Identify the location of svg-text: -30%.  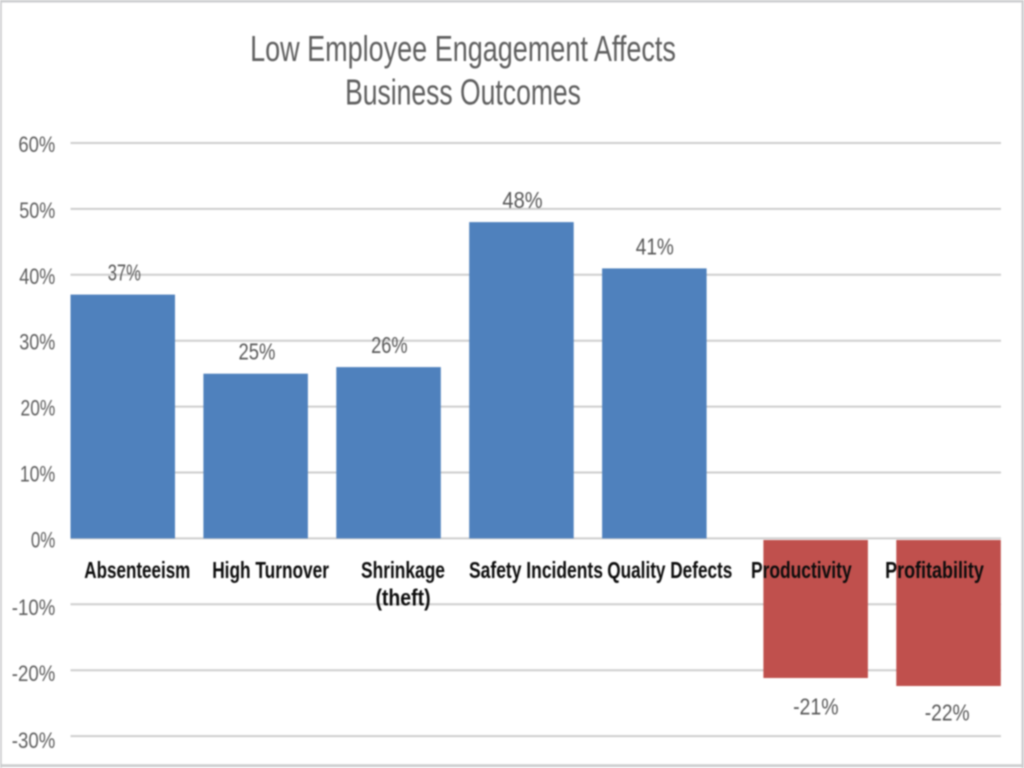
(33, 742).